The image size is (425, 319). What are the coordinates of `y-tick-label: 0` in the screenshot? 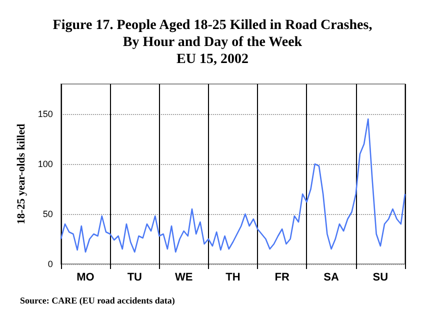 It's located at (50, 264).